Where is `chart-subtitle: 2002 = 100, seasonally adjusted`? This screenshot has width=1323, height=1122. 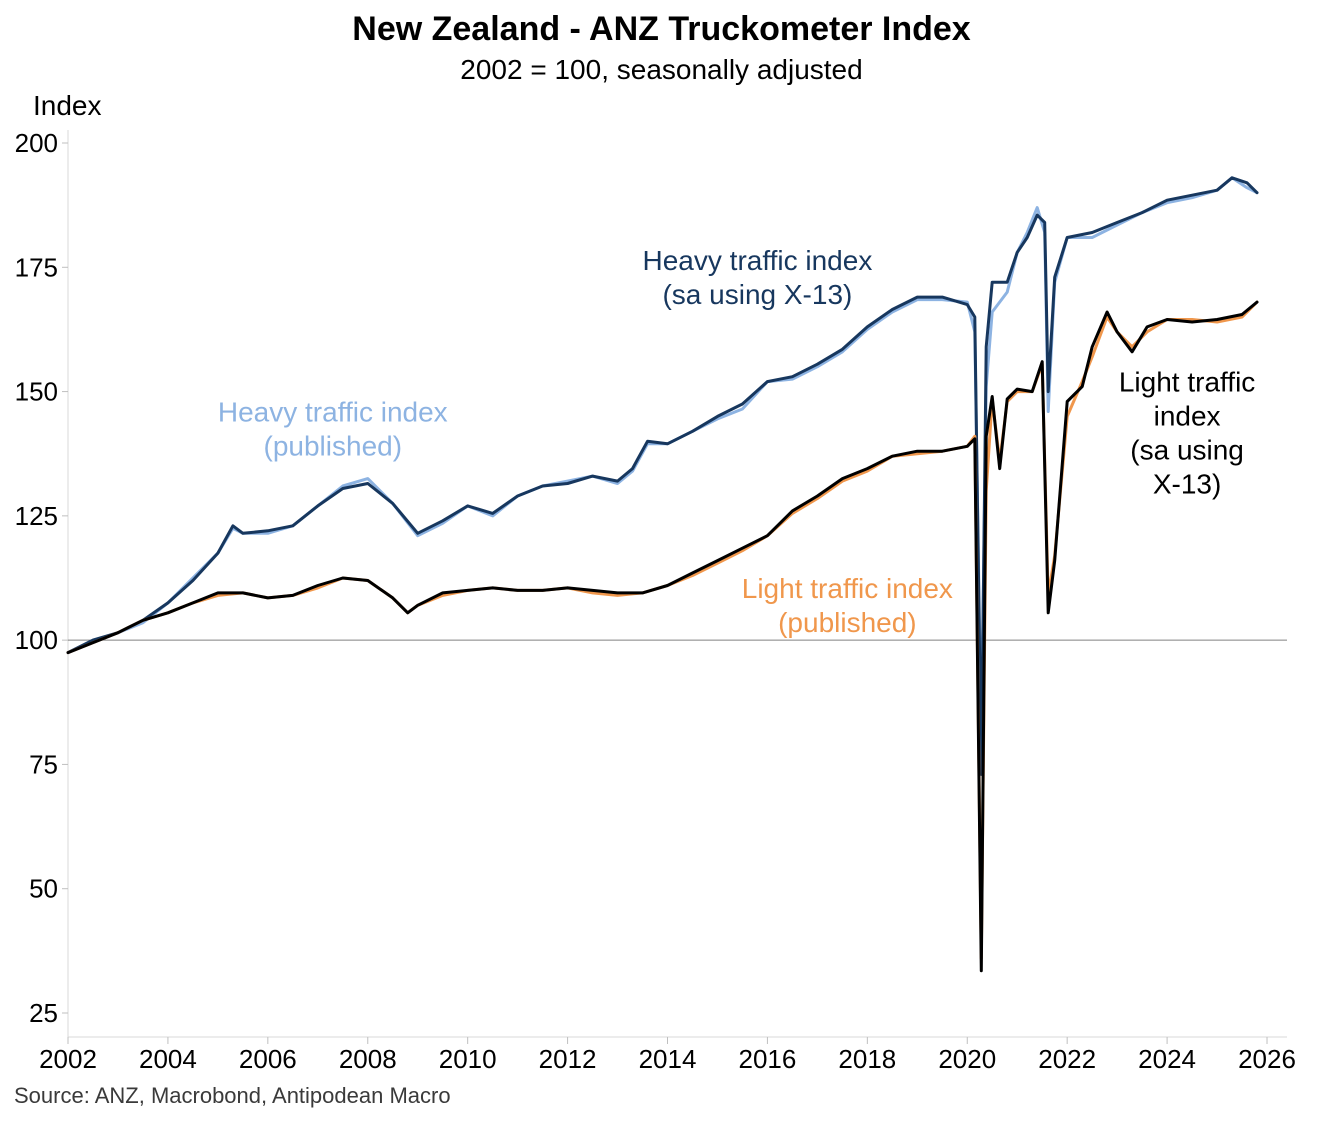 chart-subtitle: 2002 = 100, seasonally adjusted is located at coordinates (661, 69).